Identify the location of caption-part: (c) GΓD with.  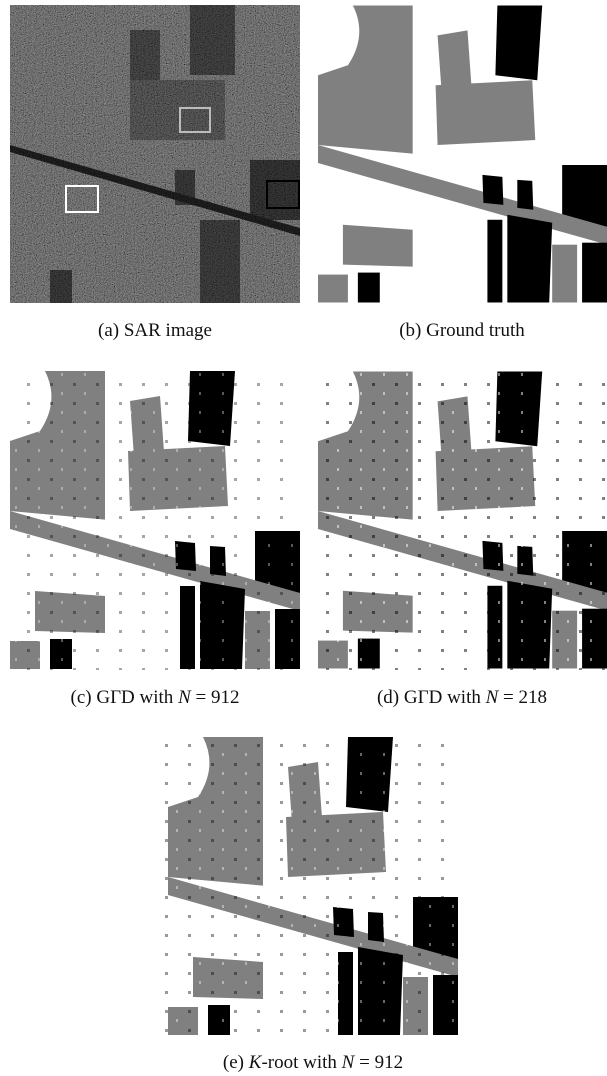
(125, 697).